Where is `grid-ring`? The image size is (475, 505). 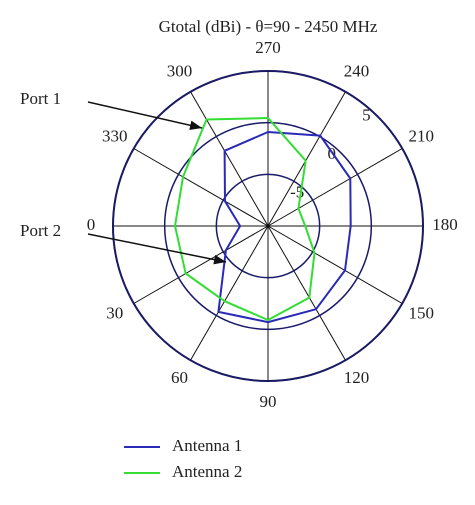 grid-ring is located at coordinates (268, 226).